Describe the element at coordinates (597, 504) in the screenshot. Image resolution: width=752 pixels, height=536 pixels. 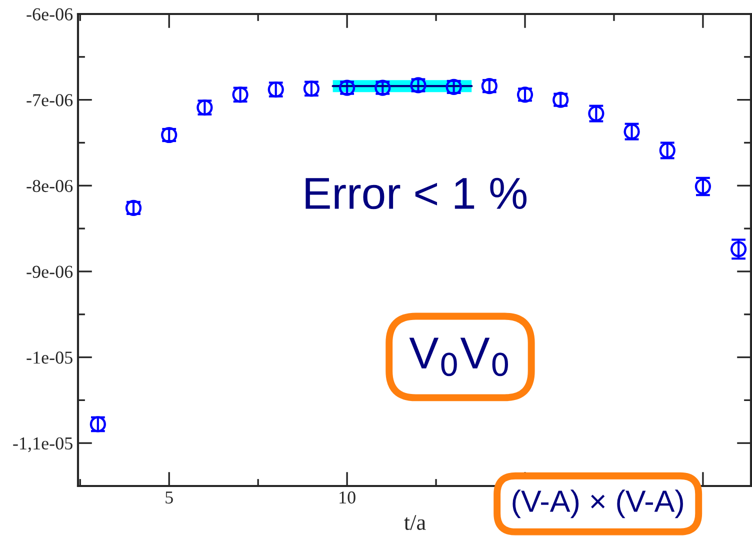
I see `text: (V-A) × (V-A)` at that location.